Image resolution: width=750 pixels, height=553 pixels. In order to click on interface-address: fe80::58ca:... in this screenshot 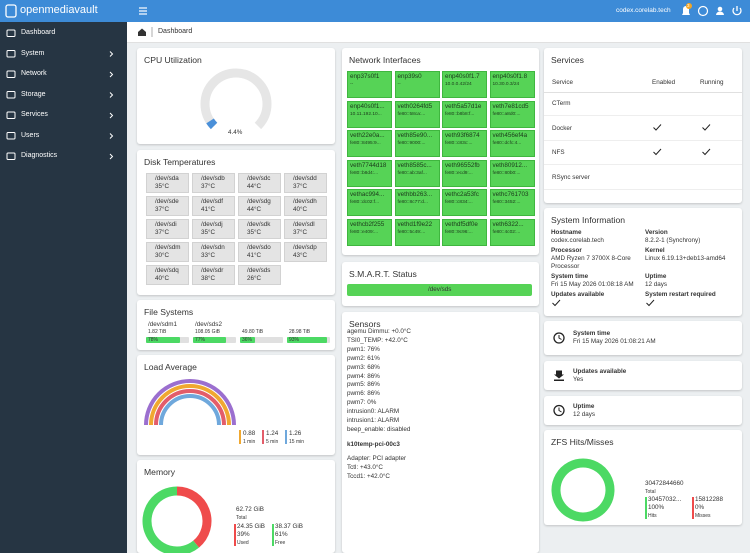, I will do `click(411, 114)`.